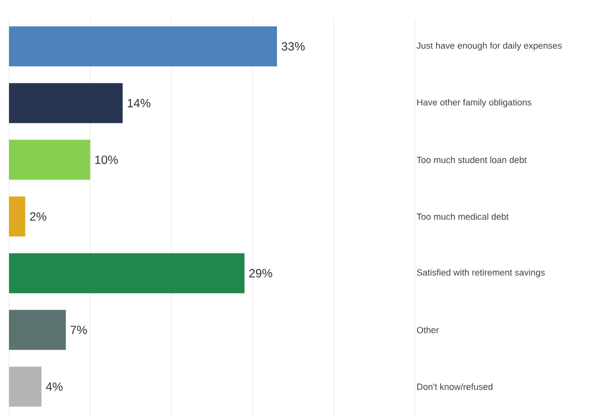  Describe the element at coordinates (38, 216) in the screenshot. I see `data-label: 2%` at that location.